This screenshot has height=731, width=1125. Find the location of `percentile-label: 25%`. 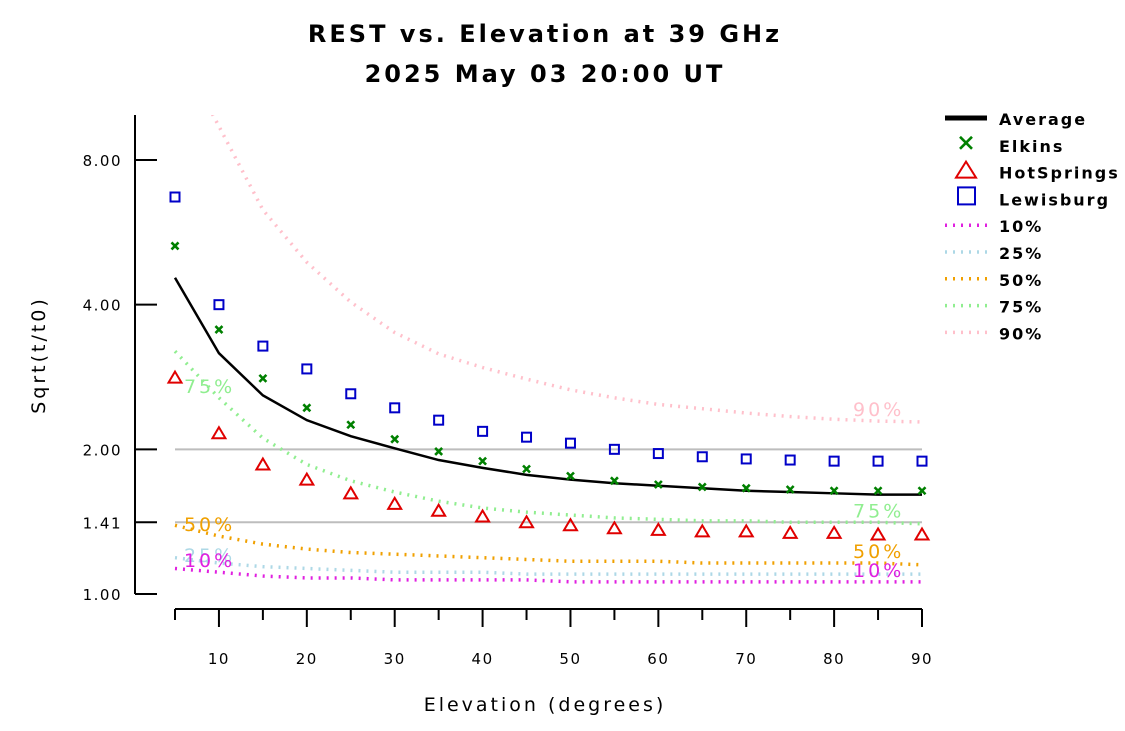

percentile-label: 25% is located at coordinates (209, 556).